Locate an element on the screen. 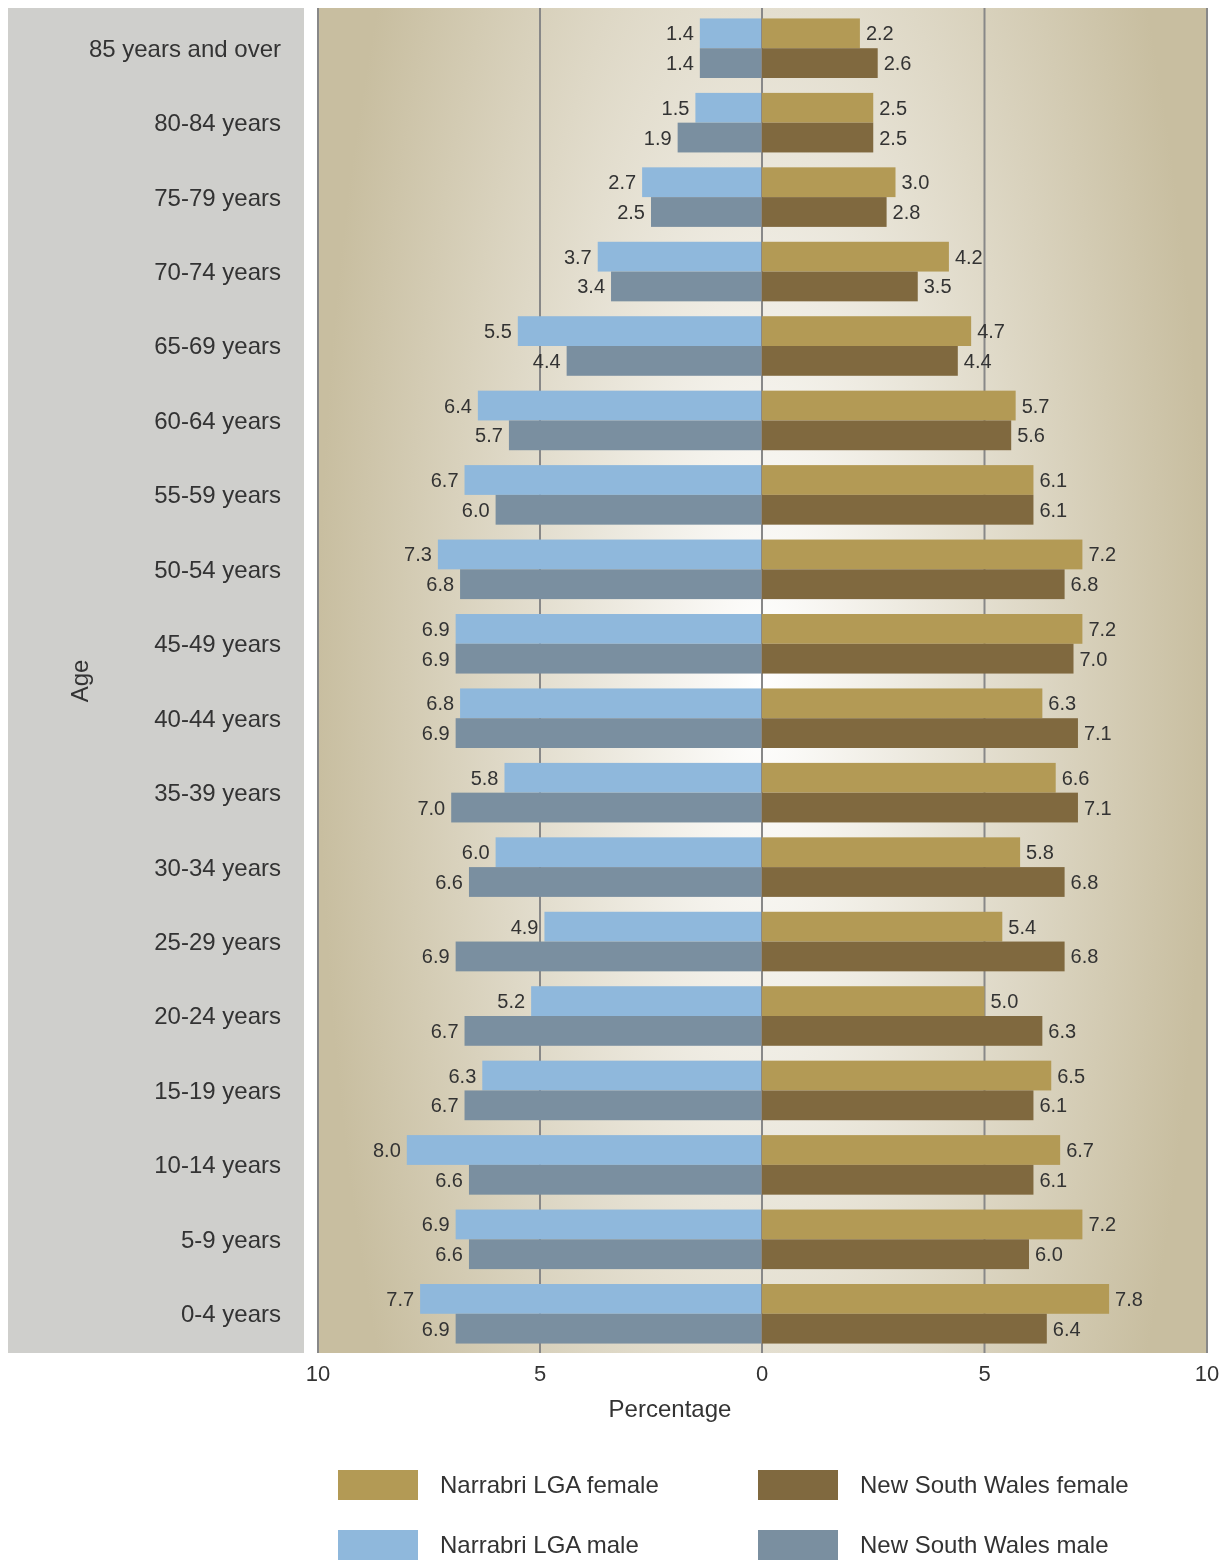 The height and width of the screenshot is (1560, 1229). y-tick-label: 40-44 years is located at coordinates (217, 718).